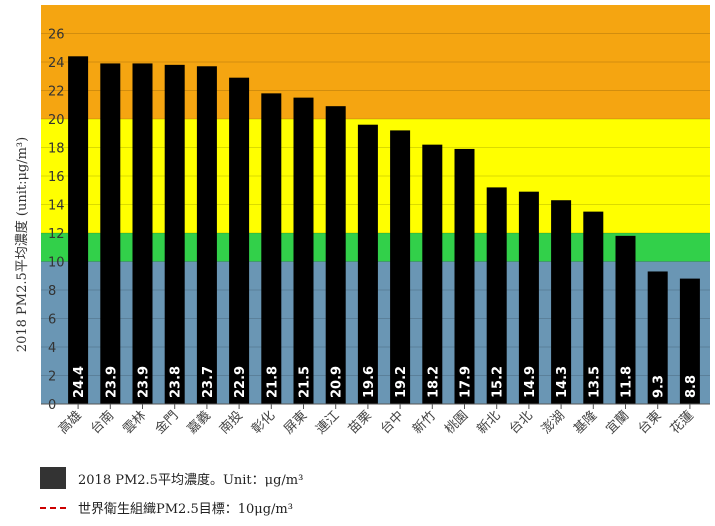 The image size is (715, 526). Describe the element at coordinates (199, 423) in the screenshot. I see `x-tick-label: 嘉義` at that location.